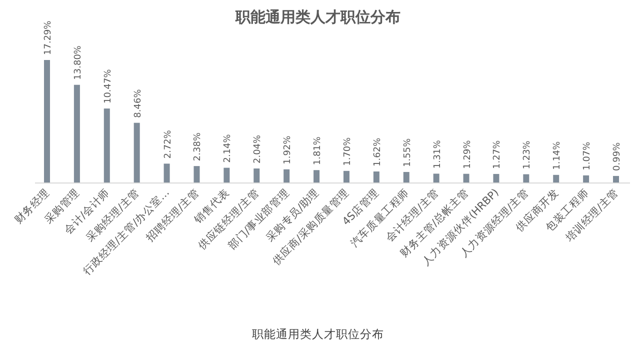  I want to click on data-label: 1.70%, so click(347, 151).